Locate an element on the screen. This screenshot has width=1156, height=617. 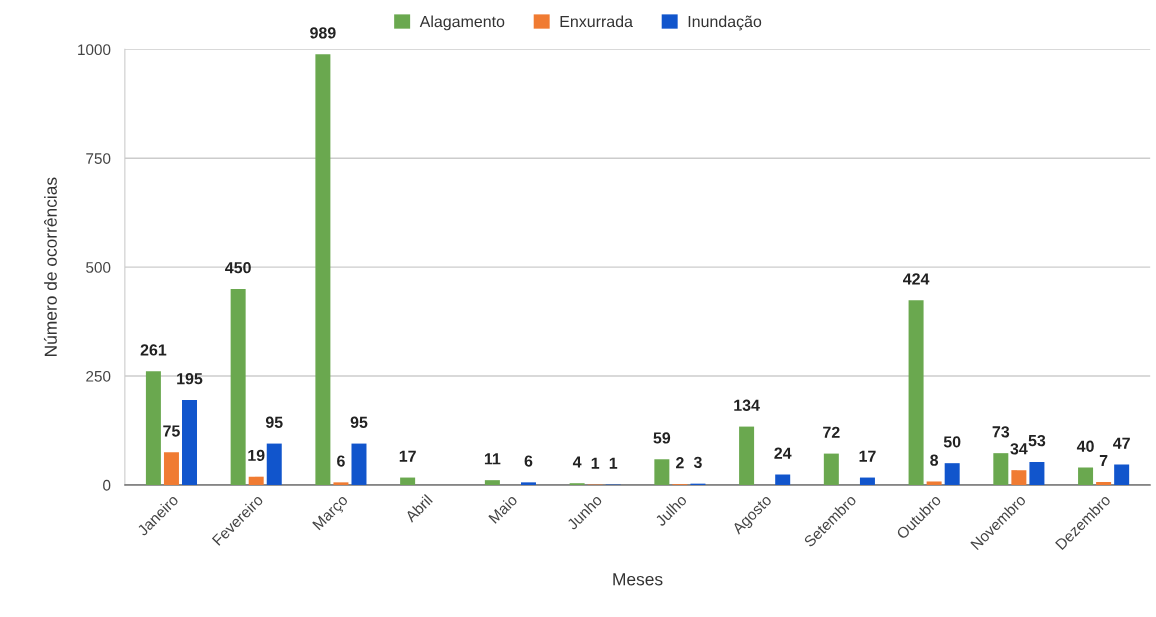
data-label: 19 is located at coordinates (256, 455).